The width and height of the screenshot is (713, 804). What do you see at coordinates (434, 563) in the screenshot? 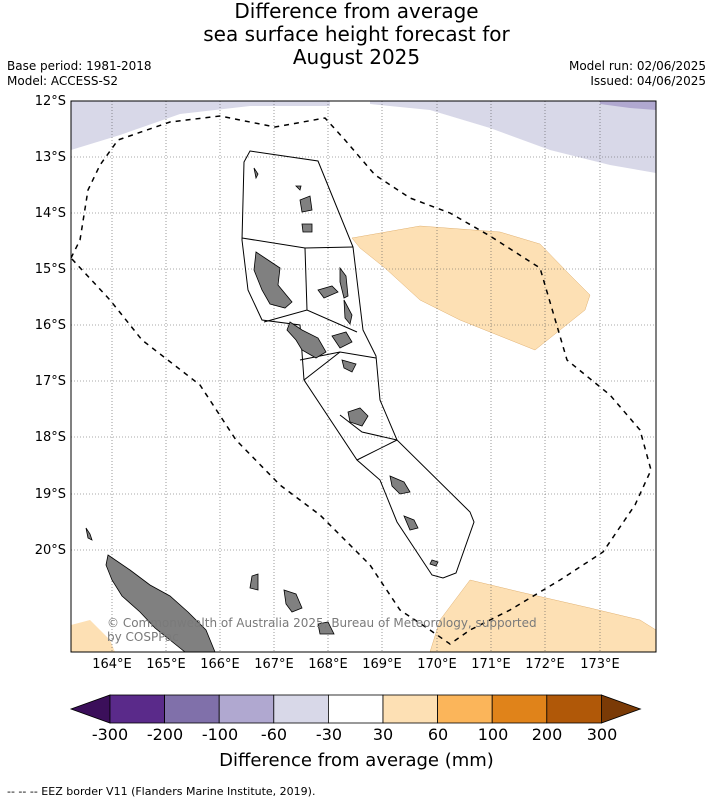
I see `island-aneityum` at bounding box center [434, 563].